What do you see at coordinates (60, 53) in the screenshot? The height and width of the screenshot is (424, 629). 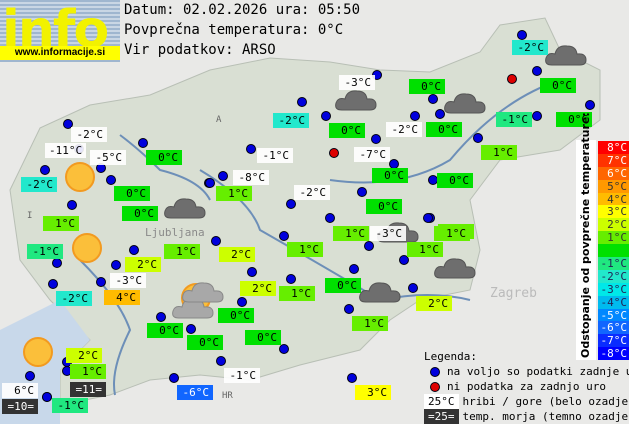 I see `logo-url: www.informacije.si` at bounding box center [60, 53].